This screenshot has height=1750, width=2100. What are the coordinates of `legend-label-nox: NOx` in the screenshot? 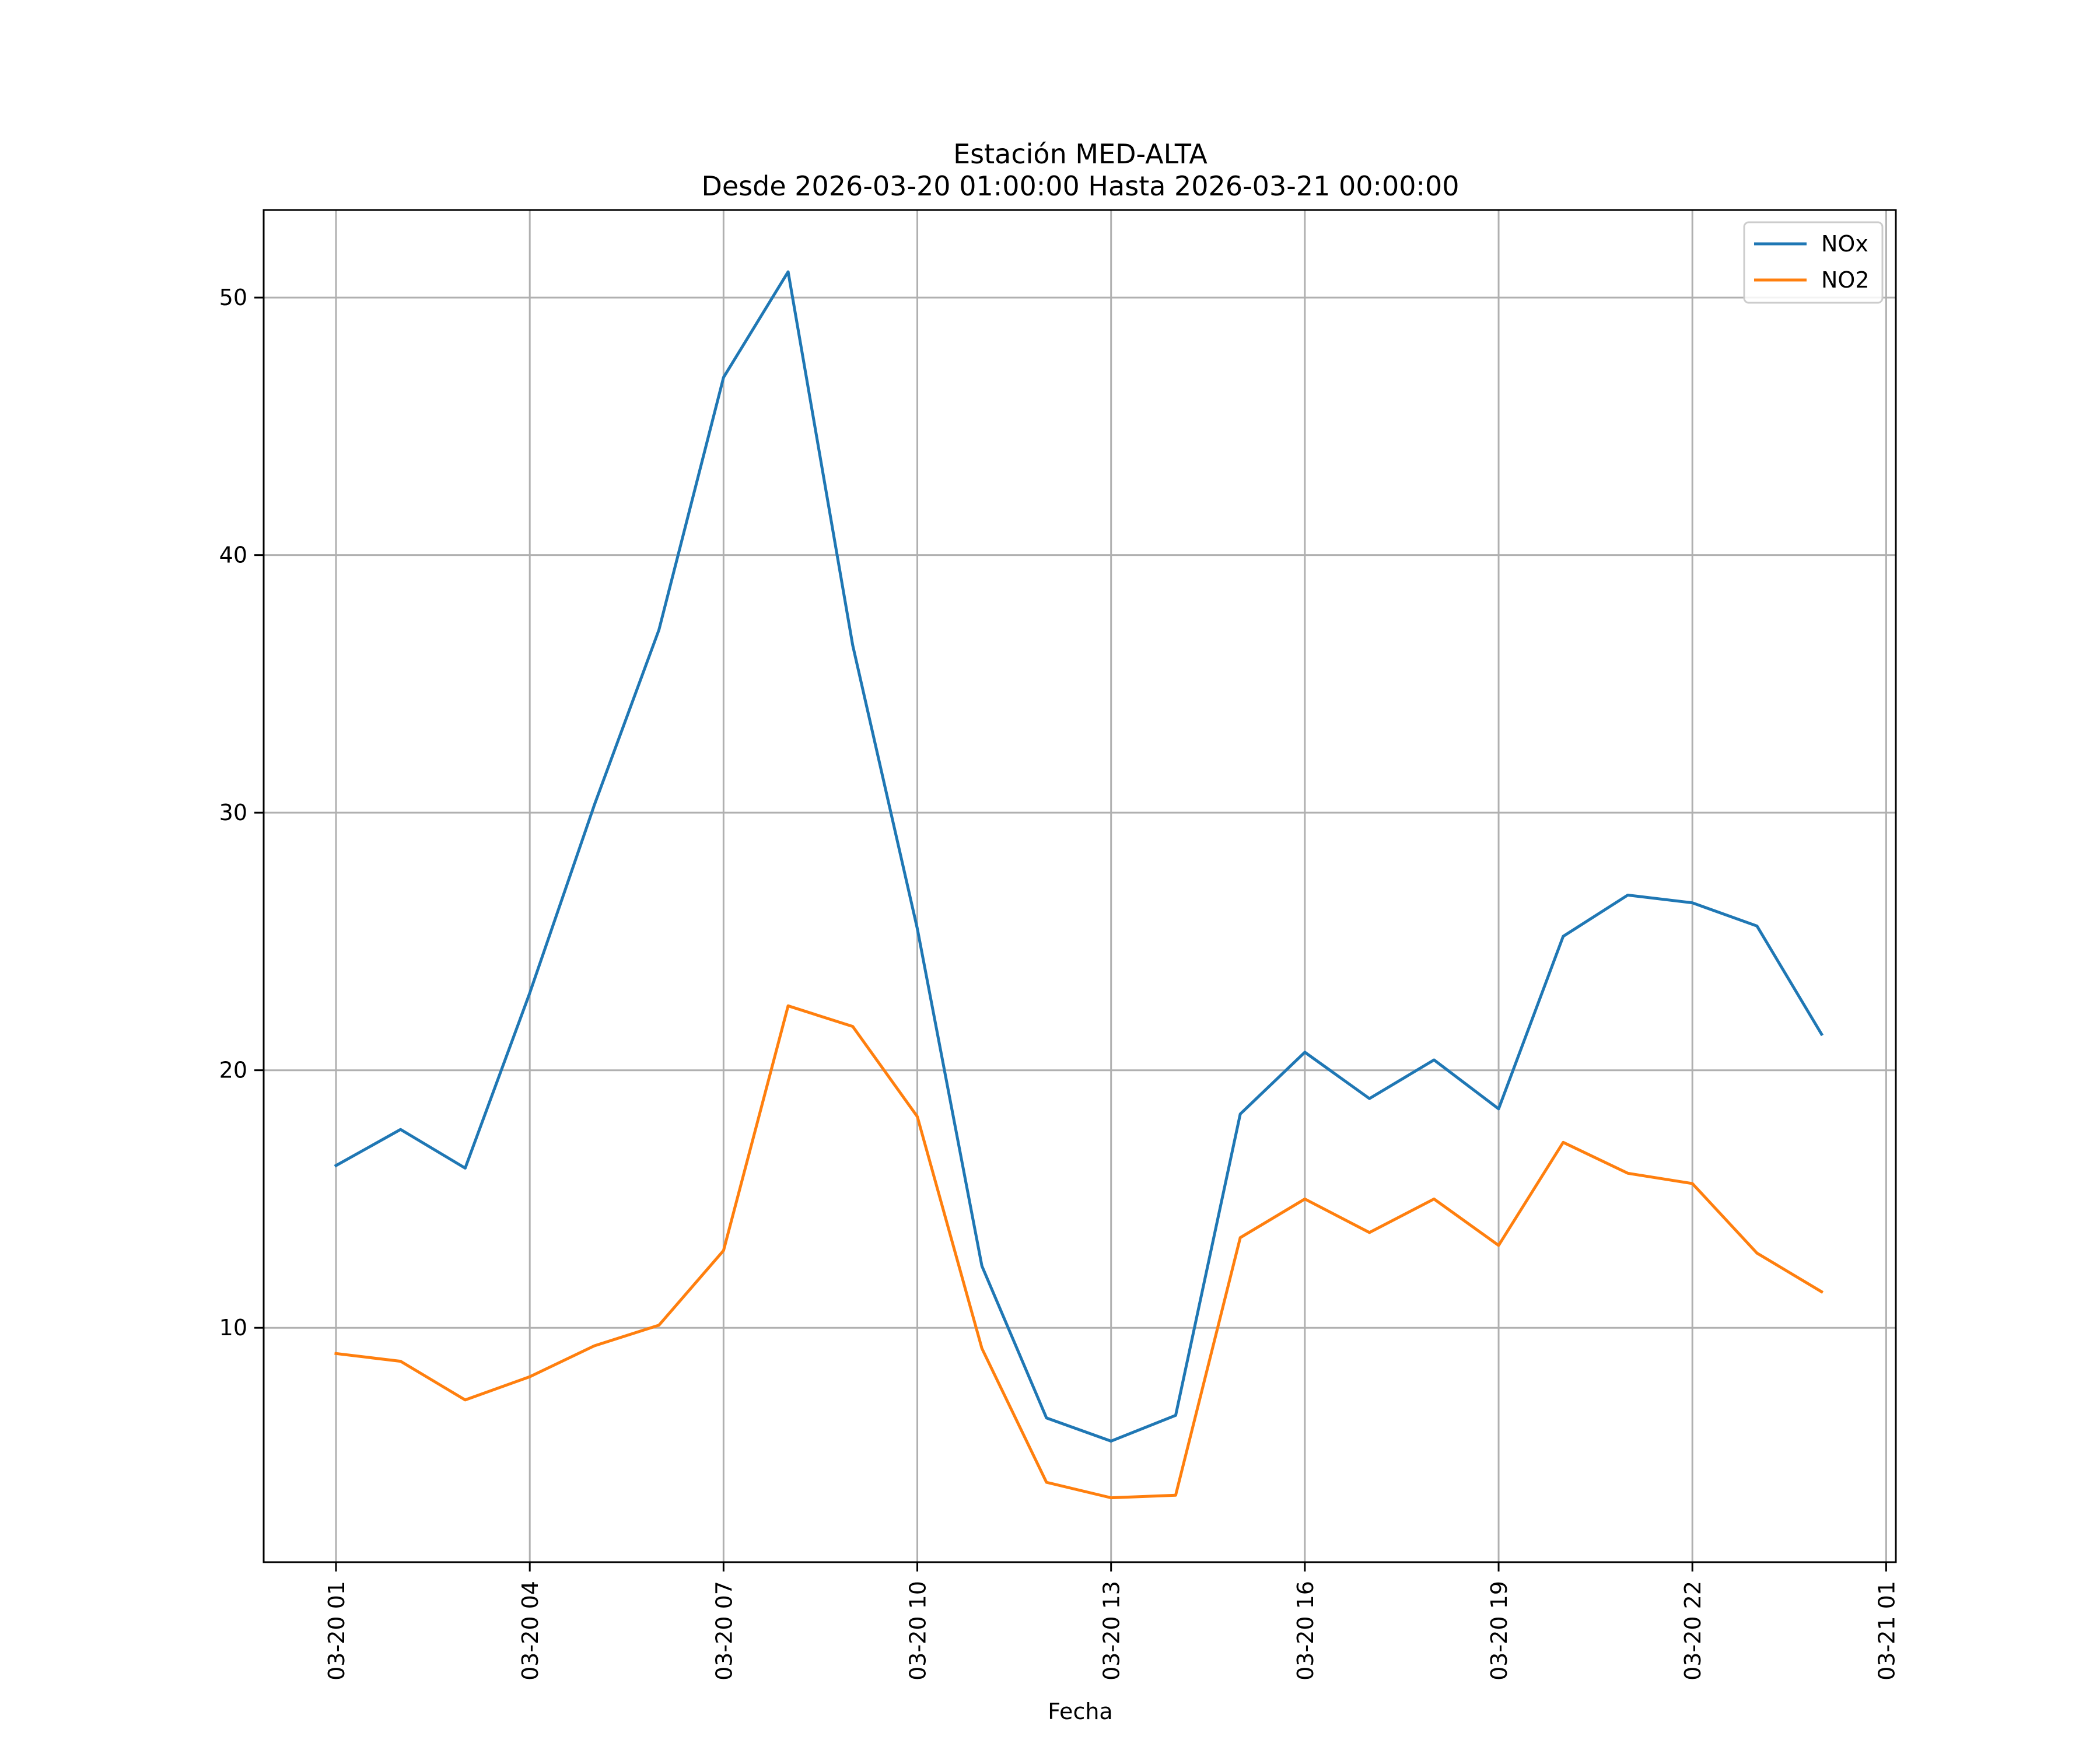 It's located at (1845, 244).